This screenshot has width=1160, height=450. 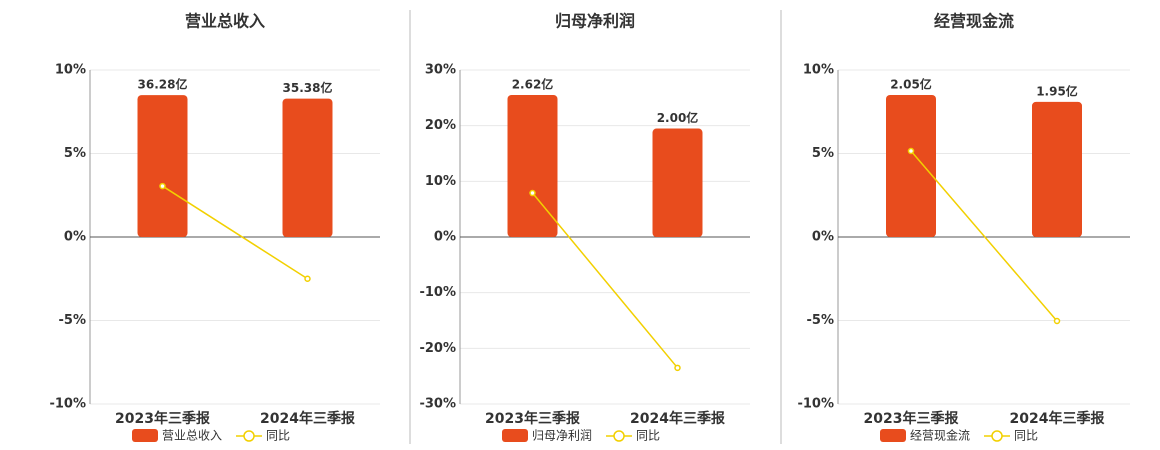 What do you see at coordinates (533, 83) in the screenshot?
I see `data-label: 2.62亿` at bounding box center [533, 83].